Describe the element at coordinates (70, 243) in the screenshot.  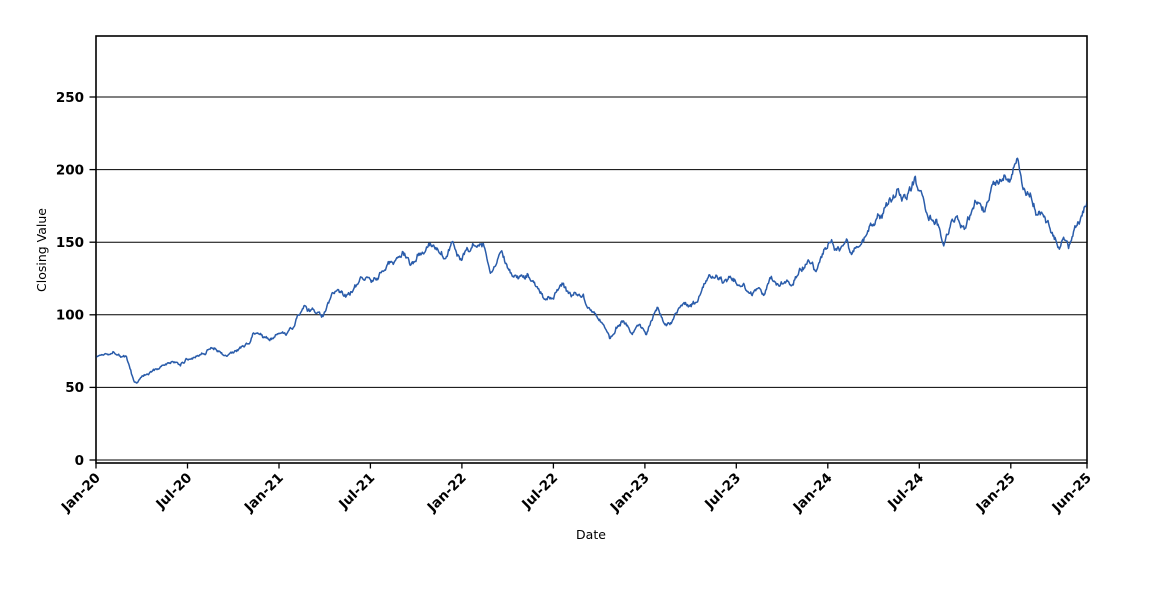
I see `y-tick-label: 150` at that location.